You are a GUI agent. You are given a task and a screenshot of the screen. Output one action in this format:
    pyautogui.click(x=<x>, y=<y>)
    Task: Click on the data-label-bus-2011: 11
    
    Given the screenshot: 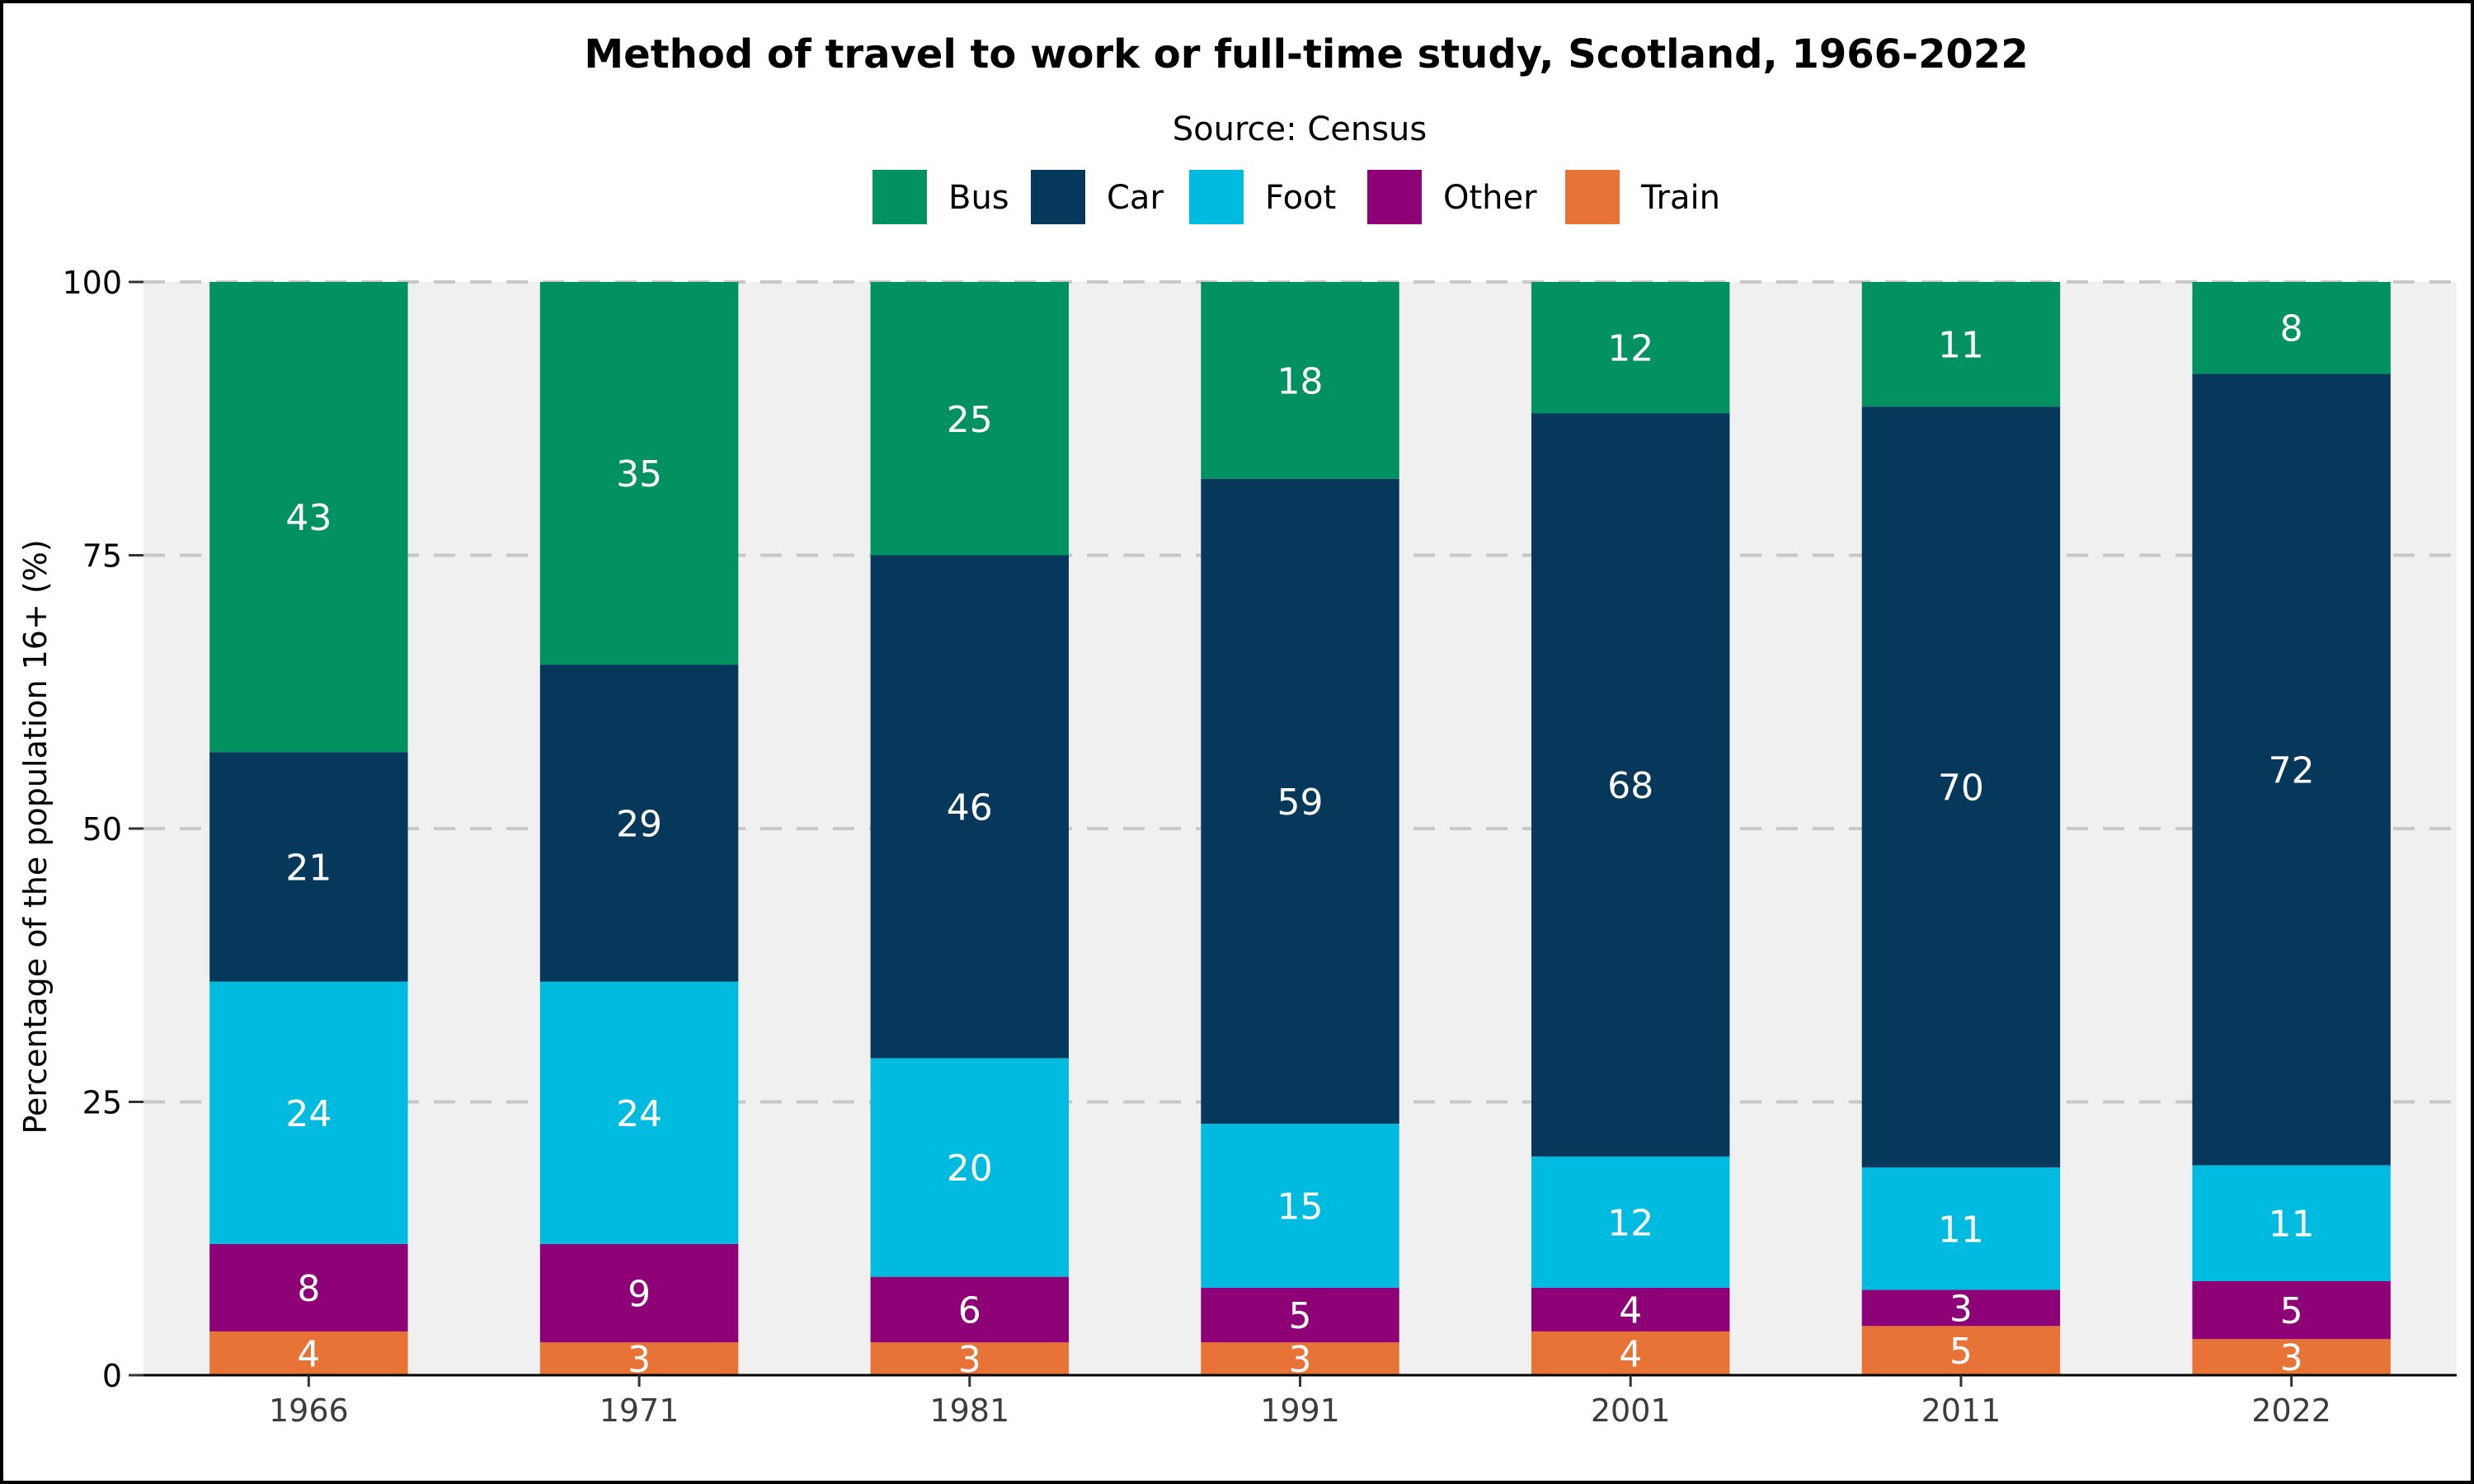 What is the action you would take?
    pyautogui.click(x=1961, y=346)
    